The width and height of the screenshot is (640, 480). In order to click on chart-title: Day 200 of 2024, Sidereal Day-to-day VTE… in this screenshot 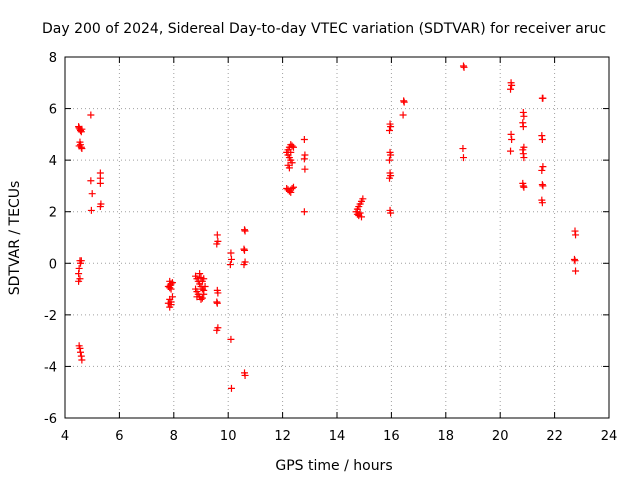, I will do `click(324, 29)`.